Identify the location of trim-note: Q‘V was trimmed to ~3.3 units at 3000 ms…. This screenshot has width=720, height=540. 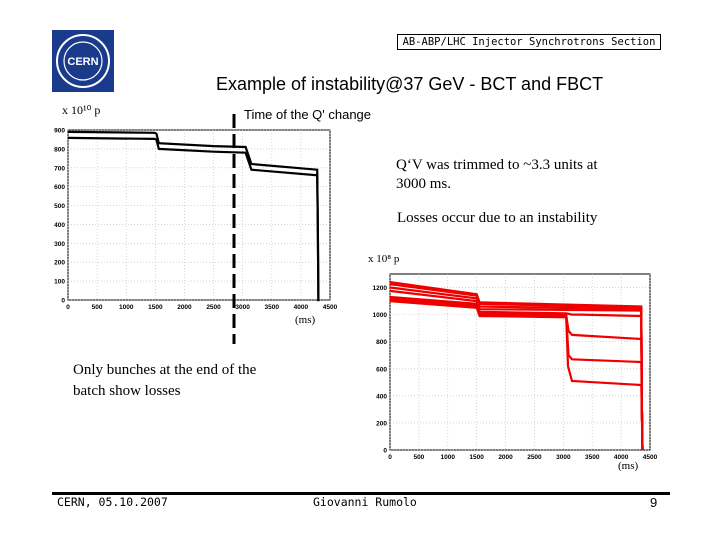
(497, 175).